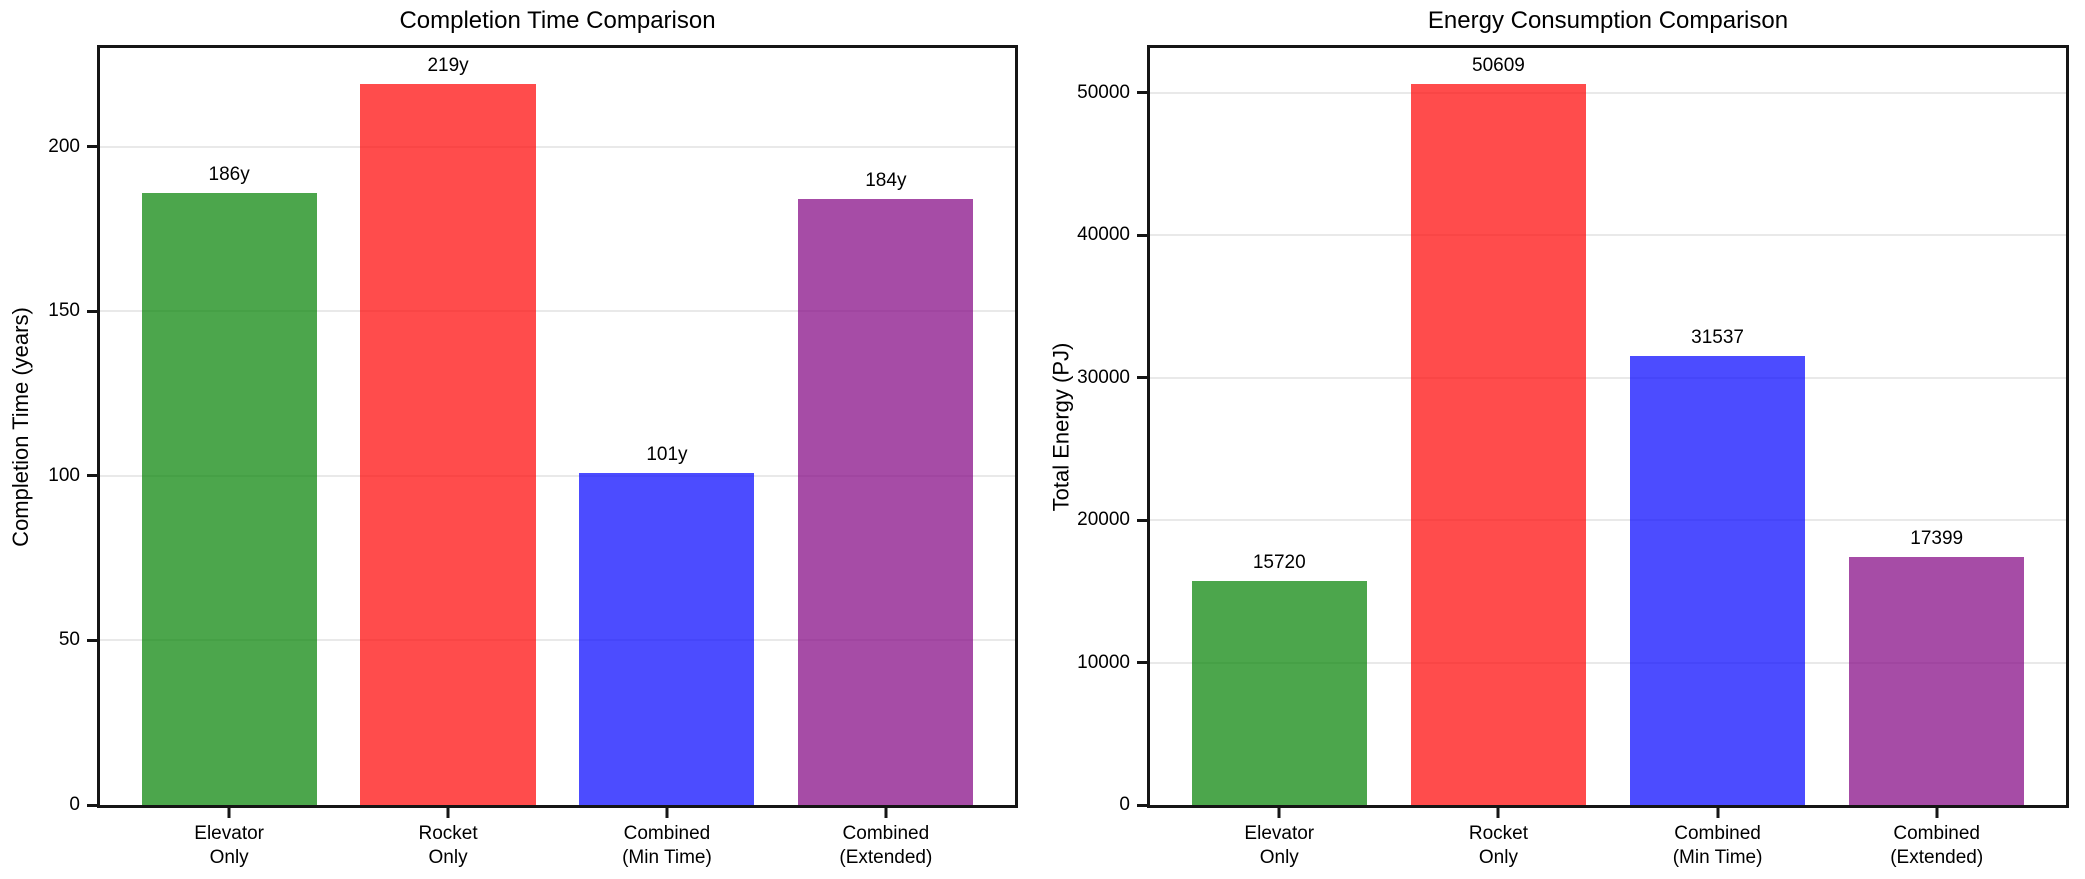  What do you see at coordinates (1103, 662) in the screenshot?
I see `y-tick-label: 10000` at bounding box center [1103, 662].